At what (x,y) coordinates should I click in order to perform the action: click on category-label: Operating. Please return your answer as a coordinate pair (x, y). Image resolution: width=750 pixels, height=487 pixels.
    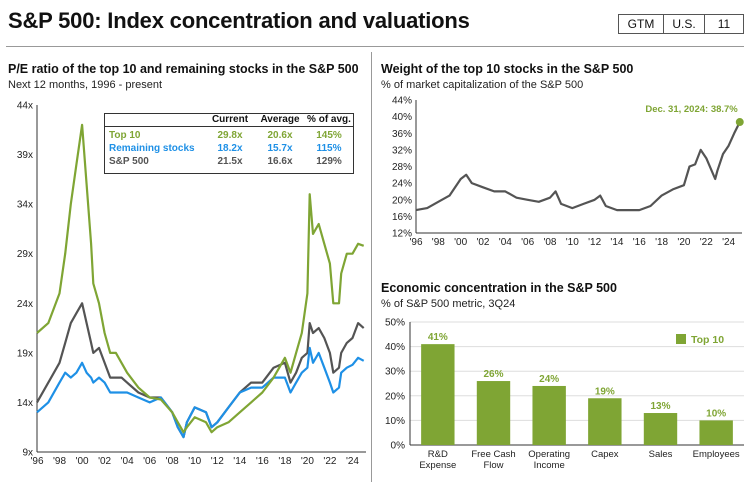
    Looking at the image, I should click on (549, 454).